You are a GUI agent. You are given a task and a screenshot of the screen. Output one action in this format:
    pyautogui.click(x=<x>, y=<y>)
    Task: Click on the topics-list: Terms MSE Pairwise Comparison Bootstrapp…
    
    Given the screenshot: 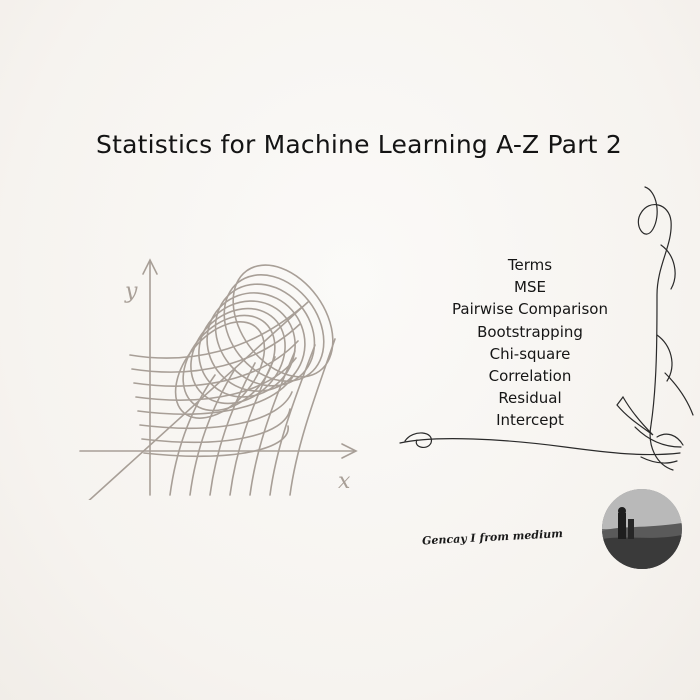 What is the action you would take?
    pyautogui.click(x=530, y=343)
    